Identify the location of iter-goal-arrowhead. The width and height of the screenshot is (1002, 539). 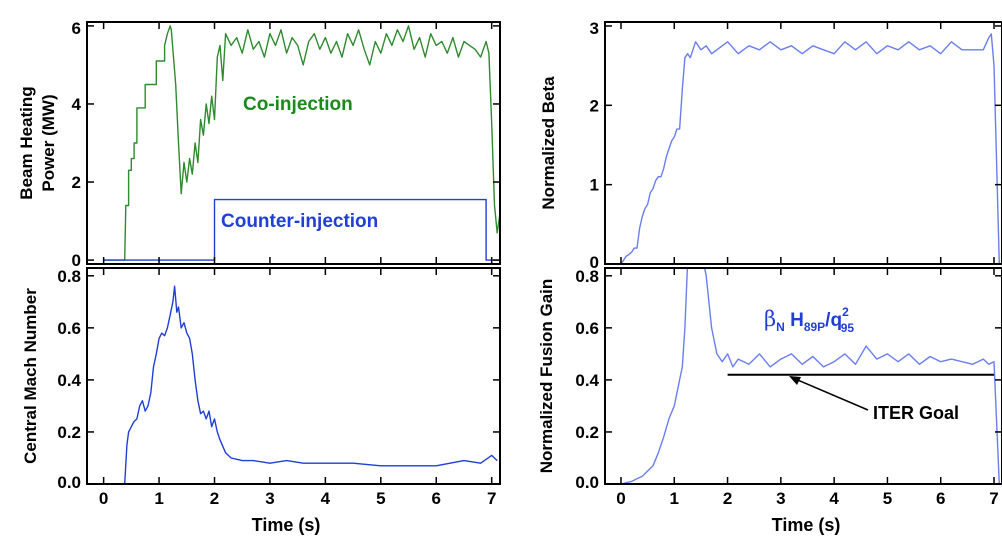
(795, 380).